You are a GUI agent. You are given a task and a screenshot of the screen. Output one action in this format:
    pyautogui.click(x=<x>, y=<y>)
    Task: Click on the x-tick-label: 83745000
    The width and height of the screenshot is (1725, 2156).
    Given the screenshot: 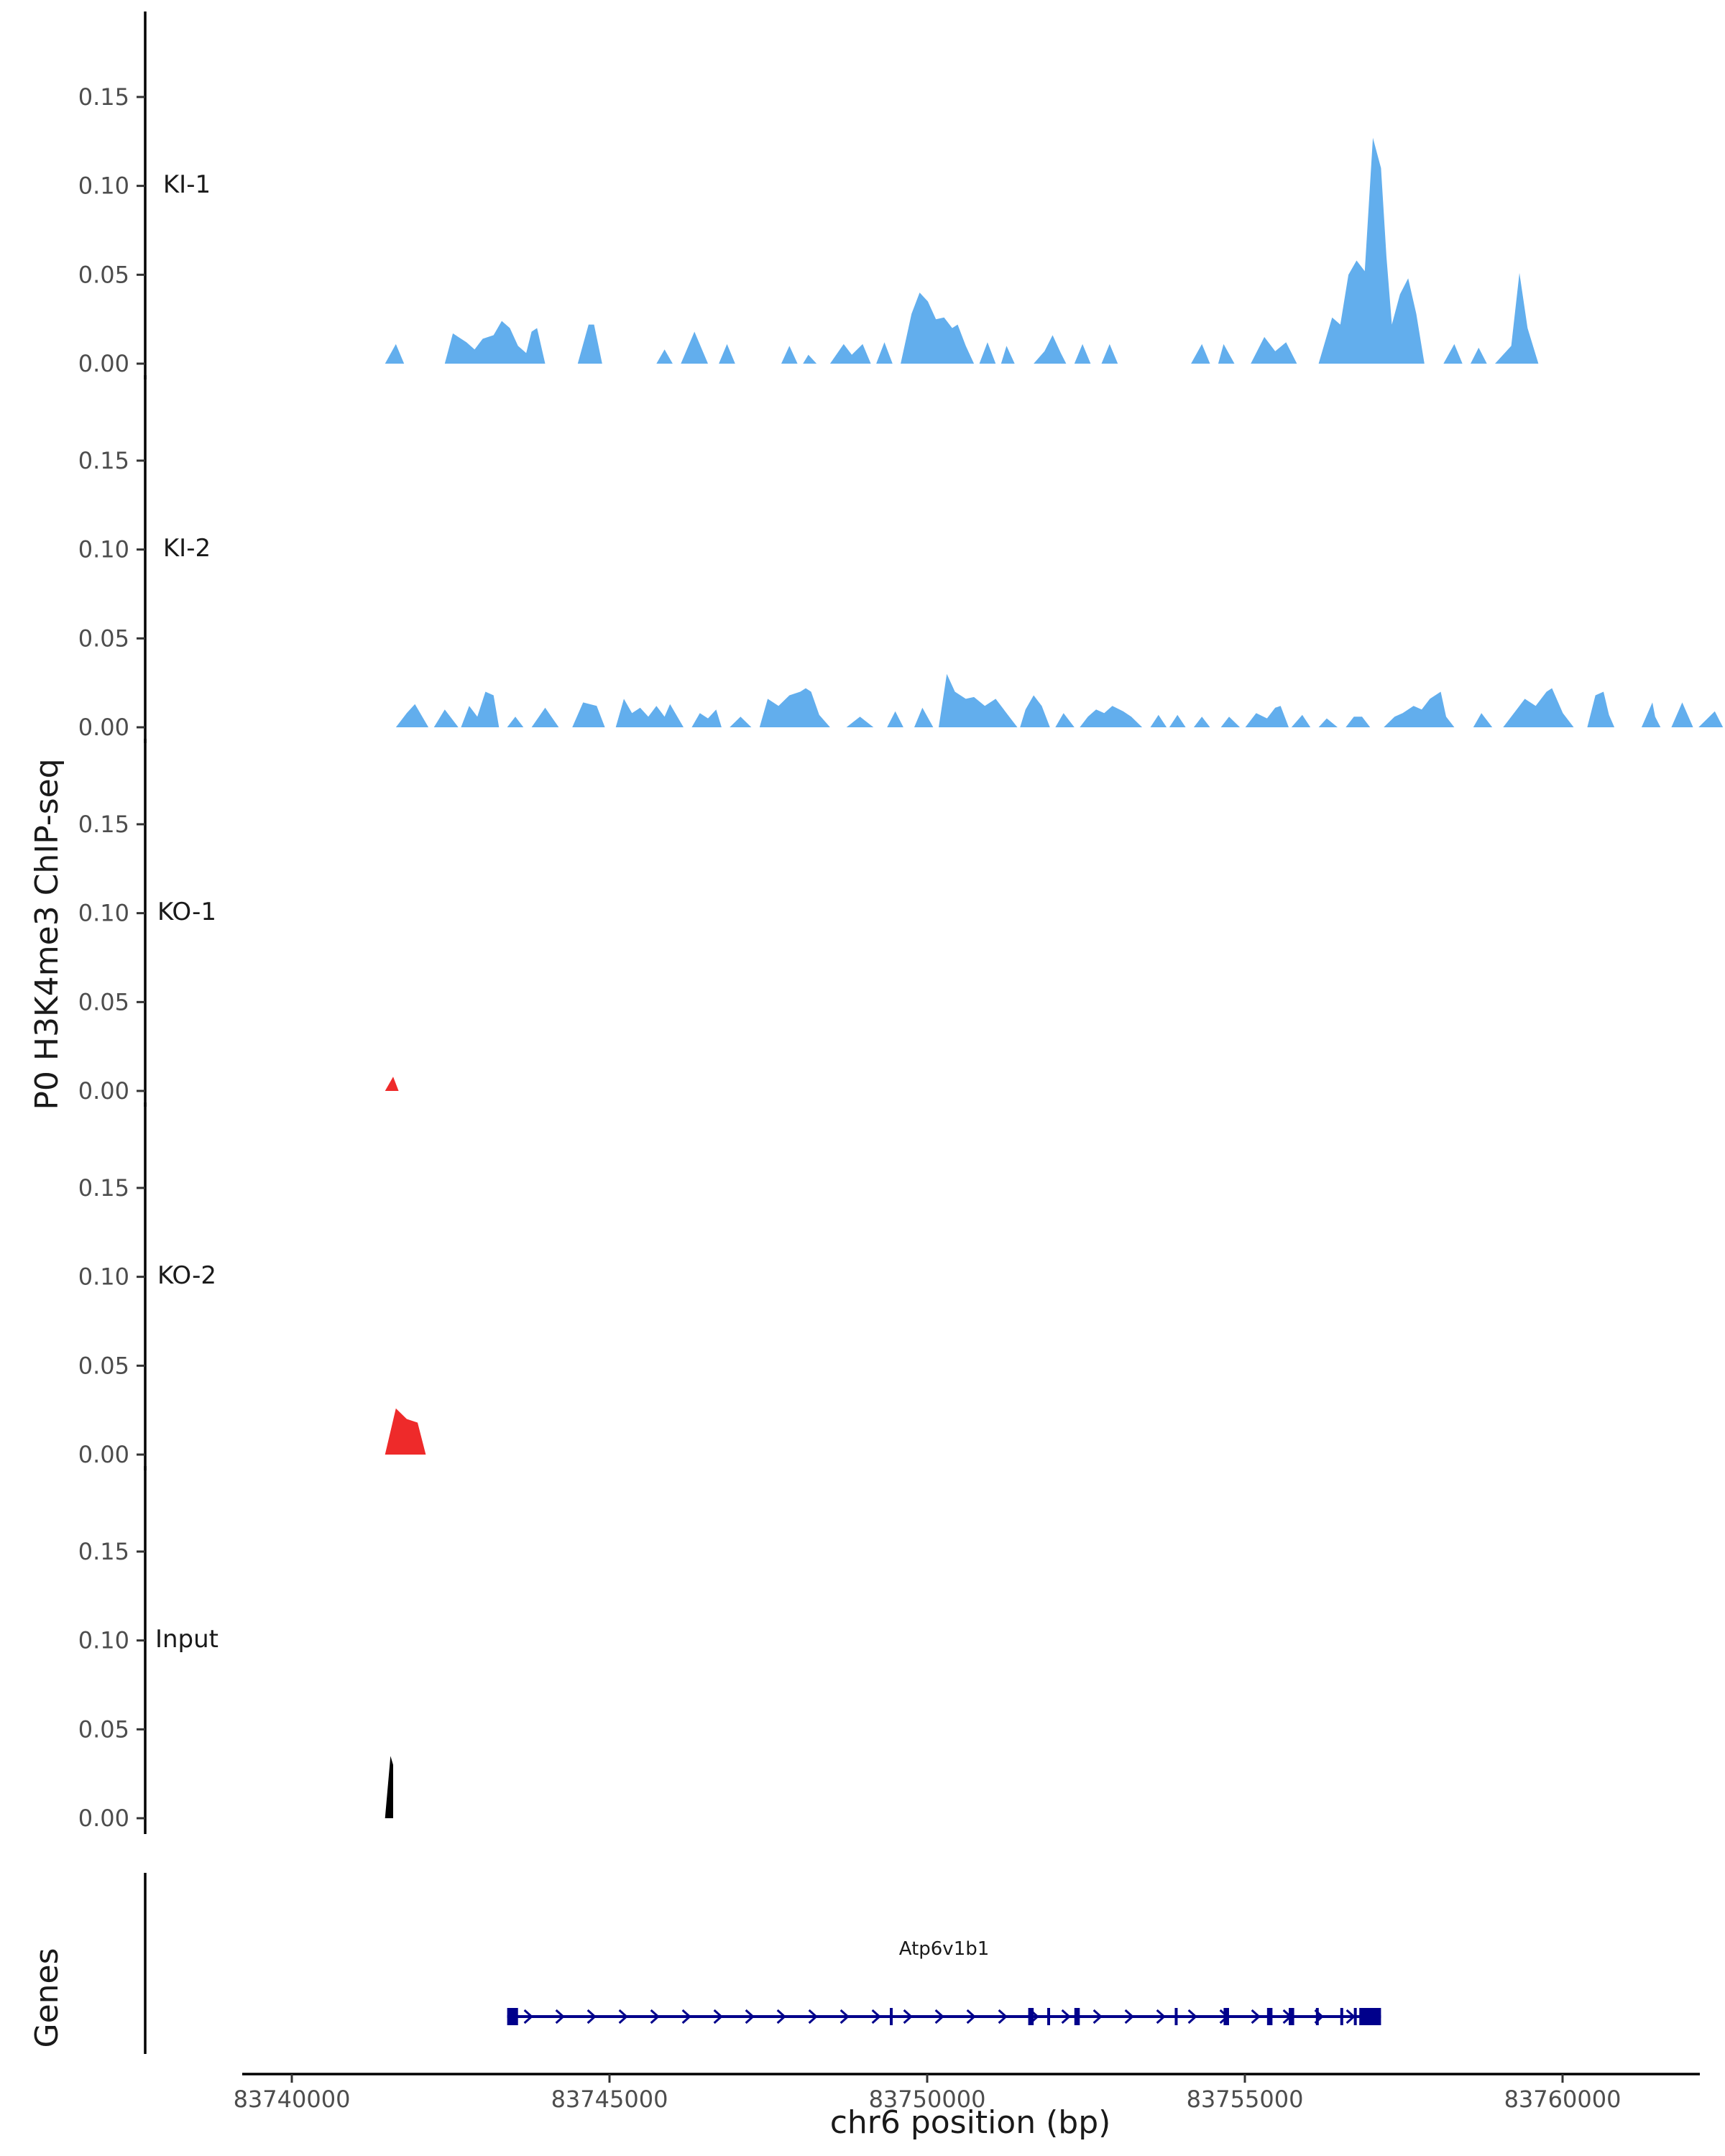 What is the action you would take?
    pyautogui.click(x=609, y=2099)
    